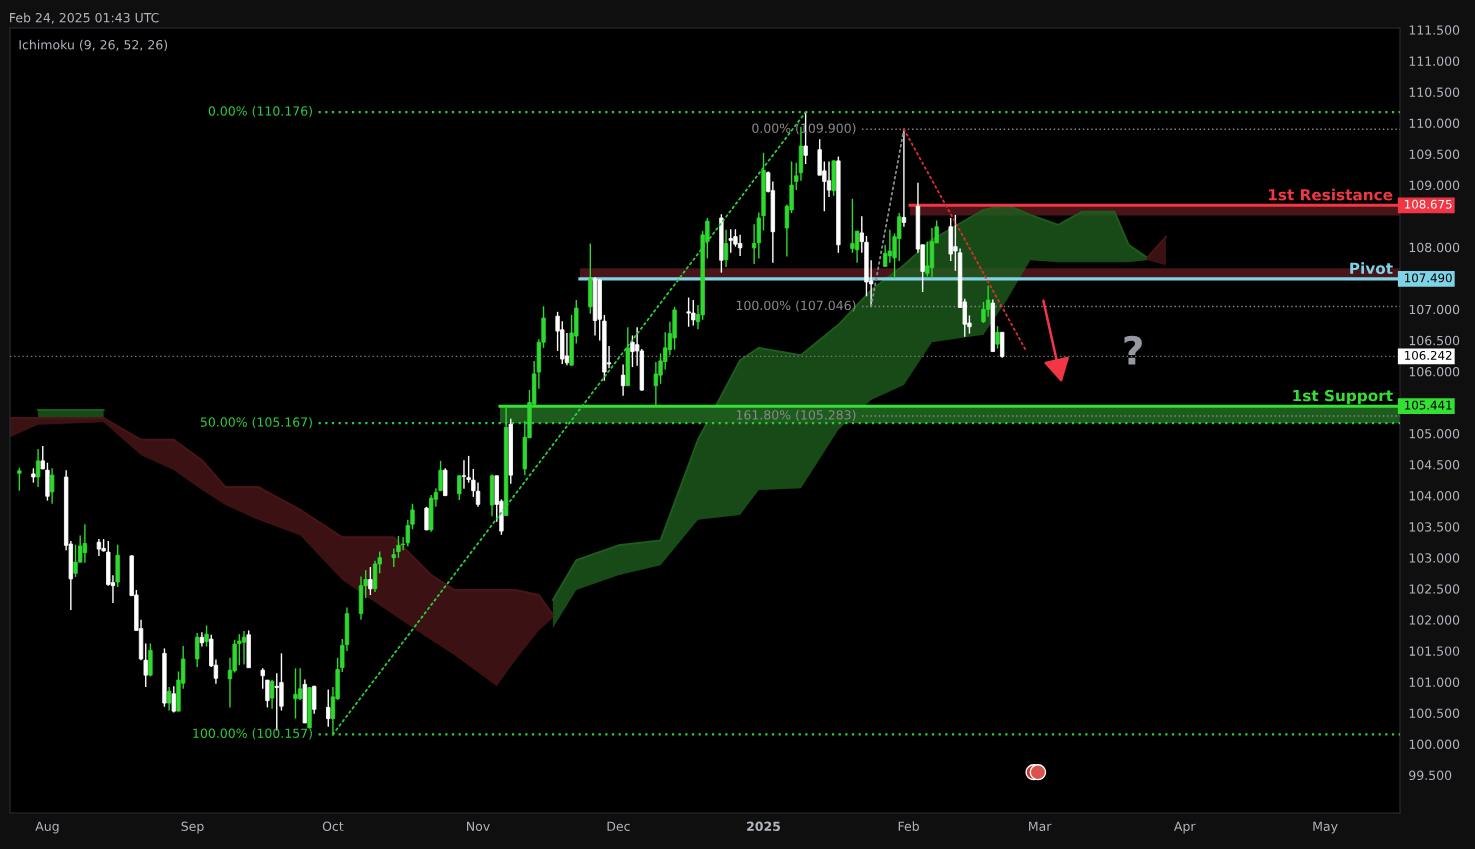 This screenshot has width=1475, height=849. I want to click on x-tick-label: Oct, so click(333, 826).